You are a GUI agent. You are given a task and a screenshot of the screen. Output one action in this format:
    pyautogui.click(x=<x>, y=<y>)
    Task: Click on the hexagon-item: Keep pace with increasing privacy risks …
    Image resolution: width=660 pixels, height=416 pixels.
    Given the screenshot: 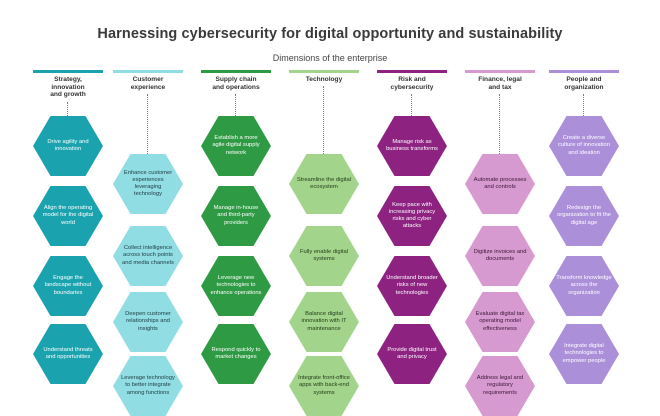 What is the action you would take?
    pyautogui.click(x=412, y=216)
    